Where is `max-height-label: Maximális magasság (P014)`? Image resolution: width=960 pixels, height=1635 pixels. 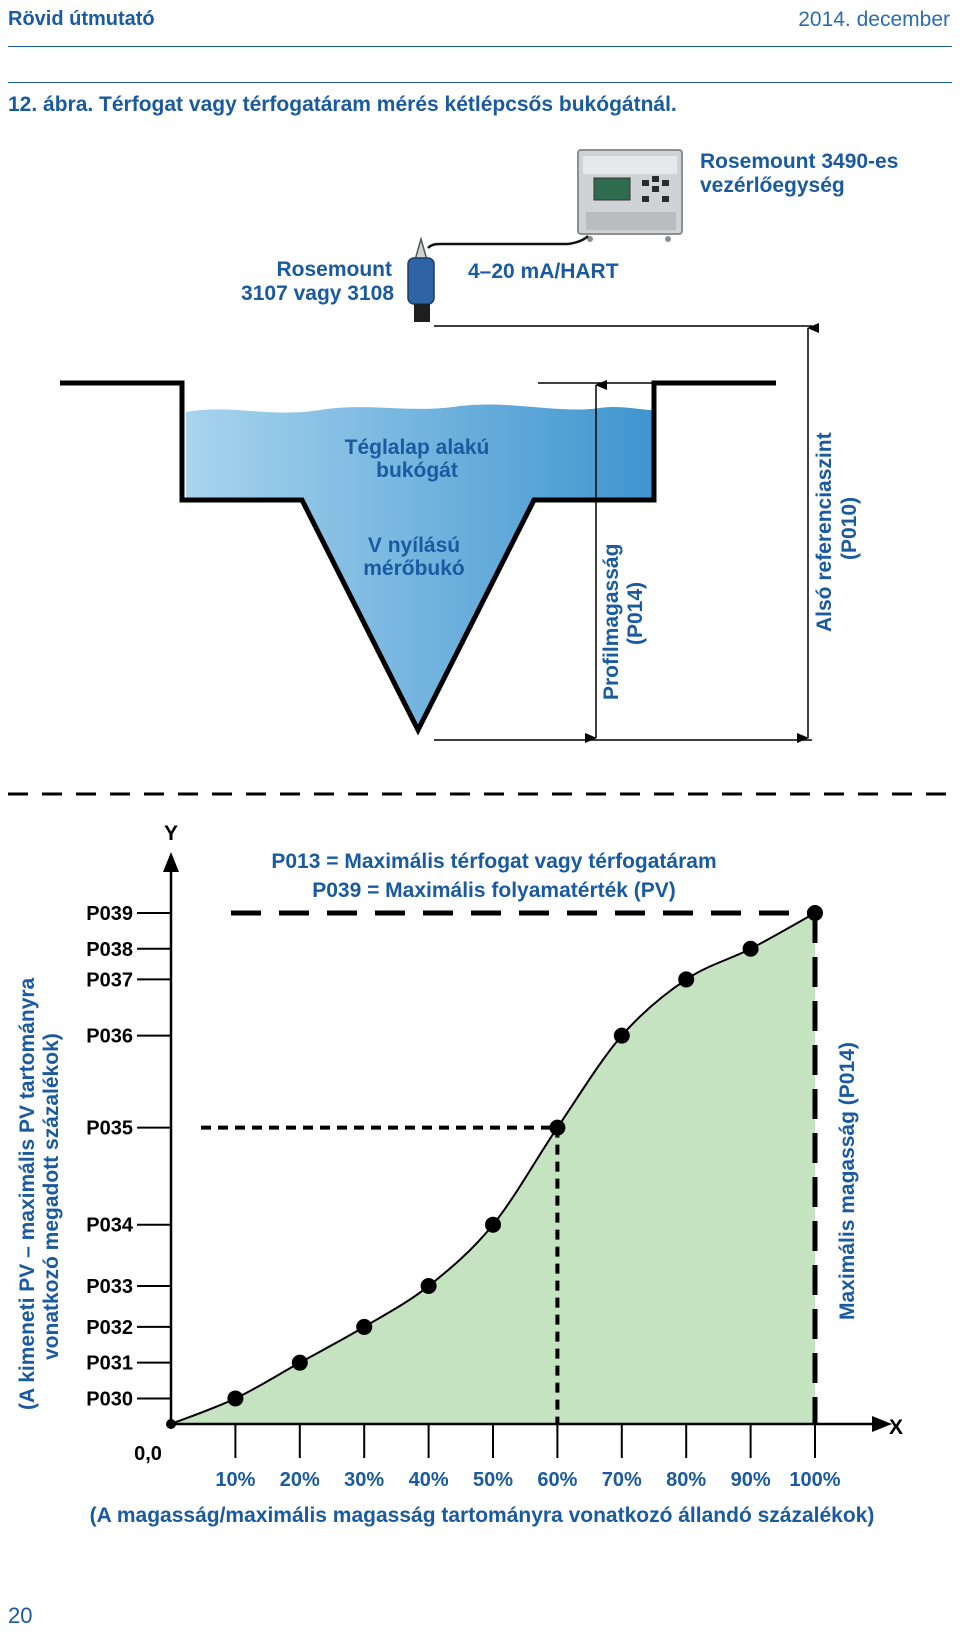
max-height-label: Maximális magasság (P014) is located at coordinates (847, 1181).